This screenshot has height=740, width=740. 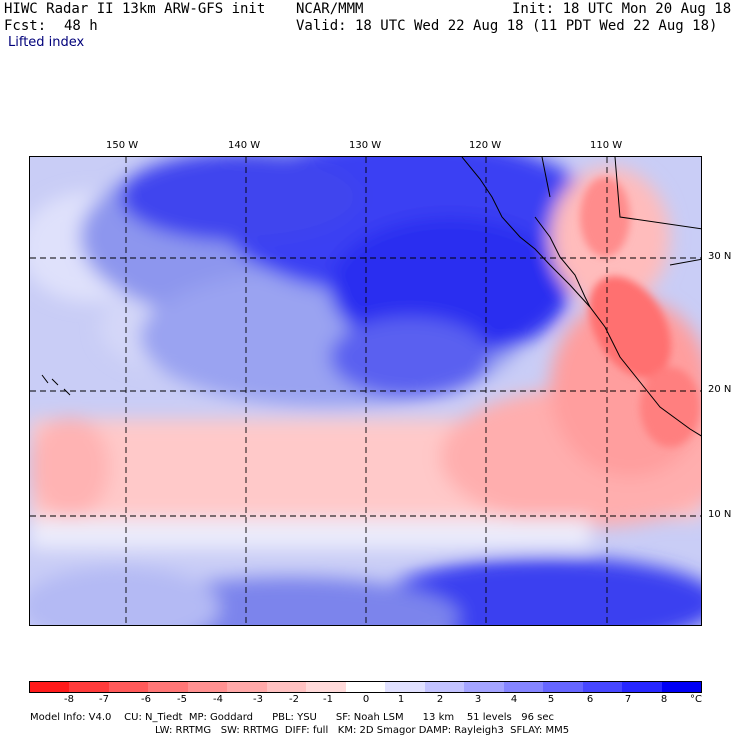 I want to click on lat-label-10n: 10 N, so click(x=720, y=514).